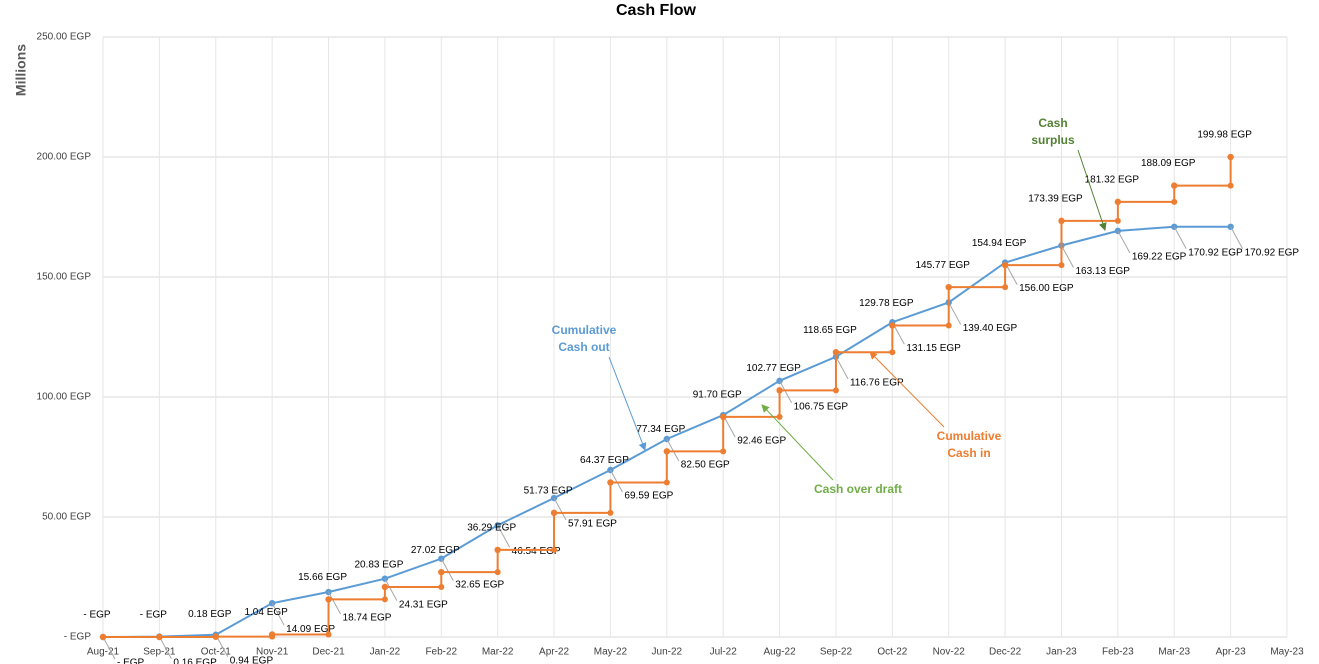  Describe the element at coordinates (195, 660) in the screenshot. I see `value-label: 0.16 EGP` at that location.